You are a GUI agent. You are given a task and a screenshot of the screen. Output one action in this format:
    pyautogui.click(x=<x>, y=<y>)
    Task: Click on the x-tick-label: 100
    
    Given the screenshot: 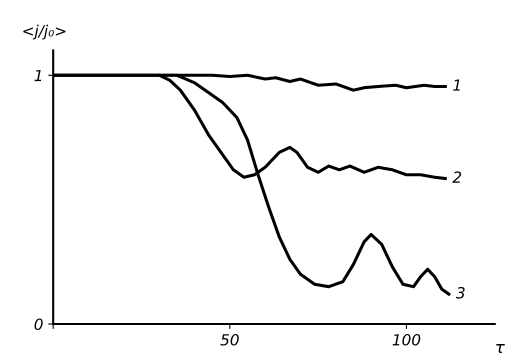 What is the action you would take?
    pyautogui.click(x=406, y=340)
    